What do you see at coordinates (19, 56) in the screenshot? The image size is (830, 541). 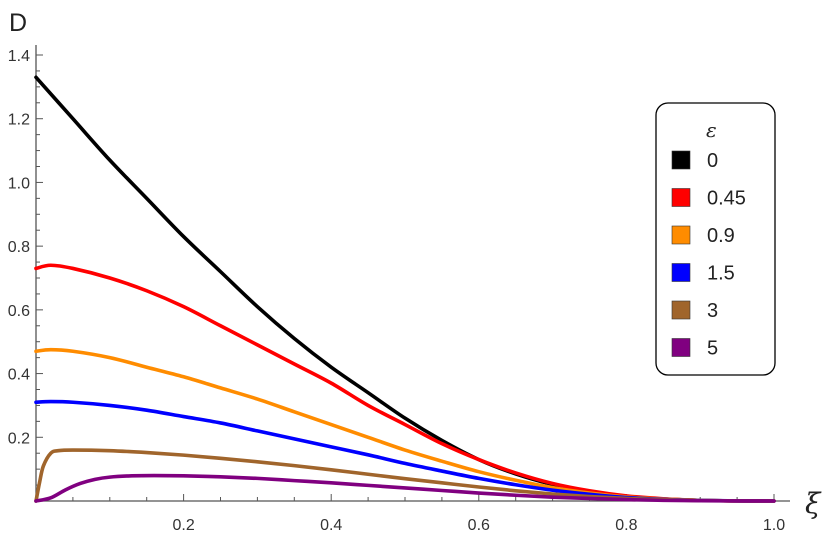 I see `y-tick-label: 1.4` at bounding box center [19, 56].